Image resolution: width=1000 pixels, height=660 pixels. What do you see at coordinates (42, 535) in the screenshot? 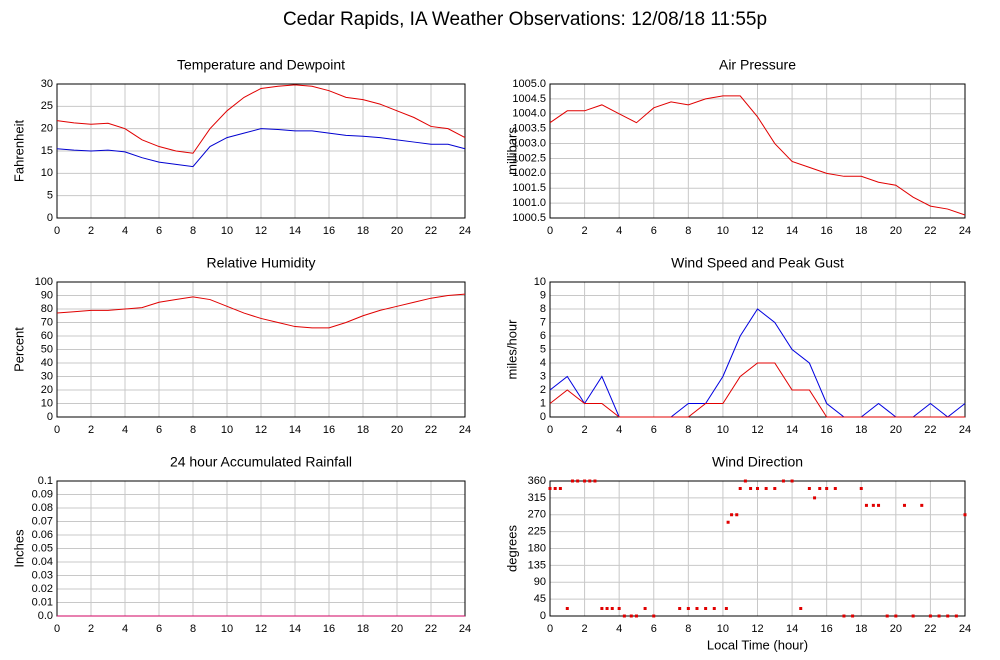
I see `y-tick-label: 0.06` at bounding box center [42, 535].